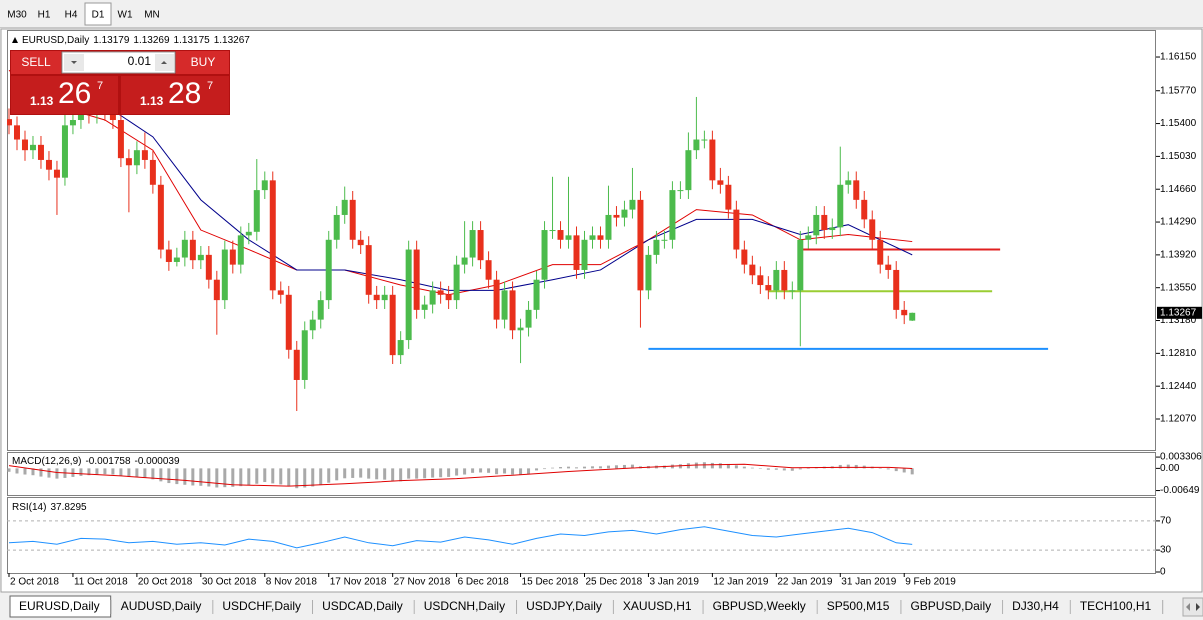 The image size is (1203, 620). I want to click on timeframe-label: H4, so click(71, 15).